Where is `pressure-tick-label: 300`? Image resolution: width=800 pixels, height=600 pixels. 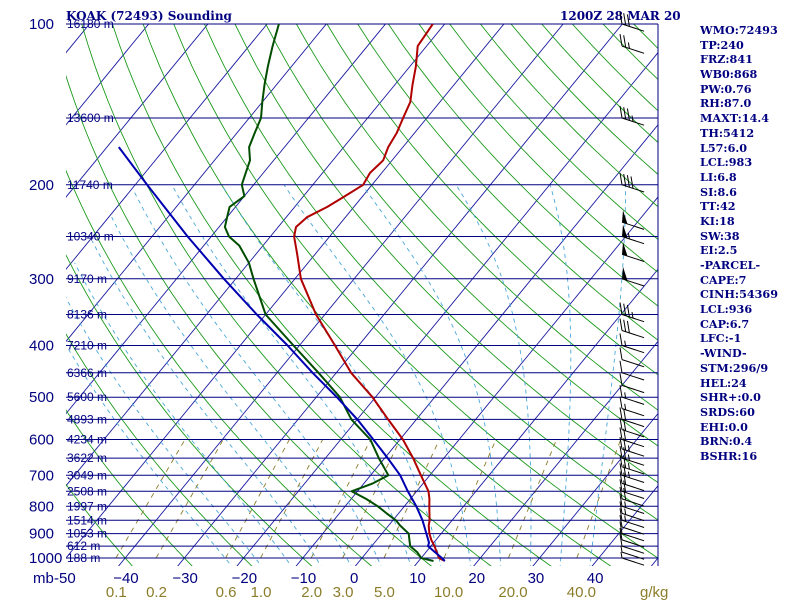 pressure-tick-label: 300 is located at coordinates (41, 279).